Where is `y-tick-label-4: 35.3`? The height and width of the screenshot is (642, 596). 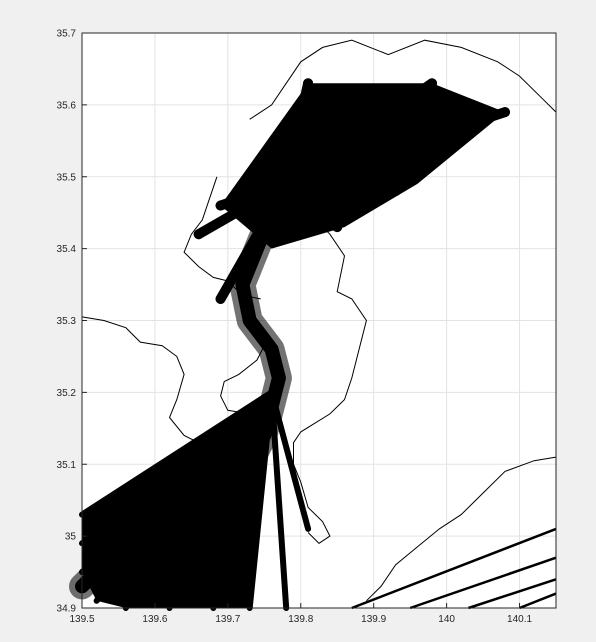
y-tick-label-4: 35.3 is located at coordinates (67, 321).